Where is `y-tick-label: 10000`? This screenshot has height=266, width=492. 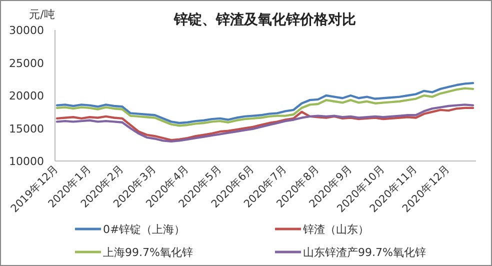 y-tick-label: 10000 is located at coordinates (26, 161).